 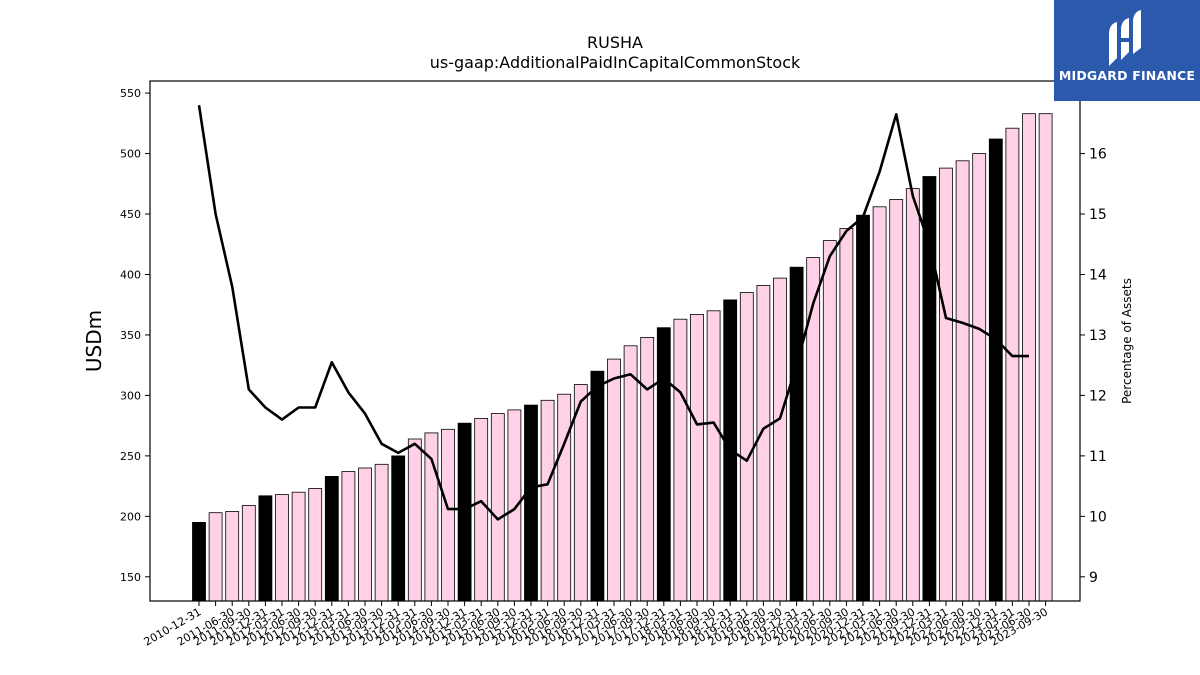 I want to click on chart-title: RUSHA, so click(x=615, y=42).